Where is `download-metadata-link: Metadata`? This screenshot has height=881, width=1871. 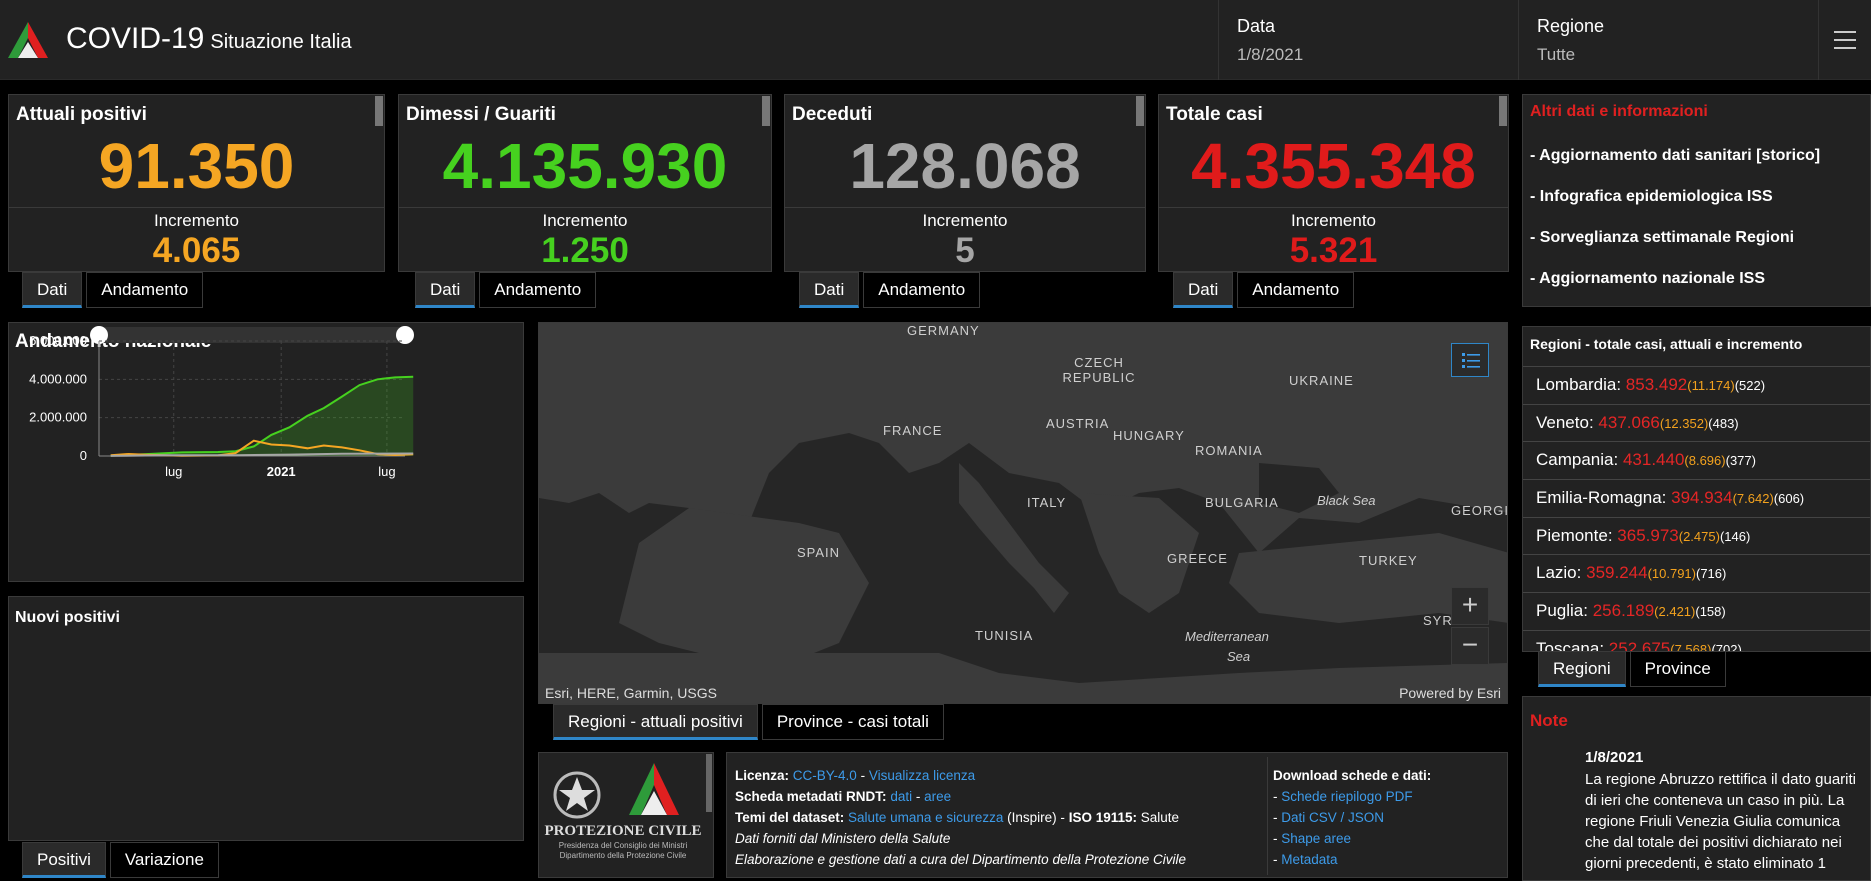
download-metadata-link: Metadata is located at coordinates (1309, 859).